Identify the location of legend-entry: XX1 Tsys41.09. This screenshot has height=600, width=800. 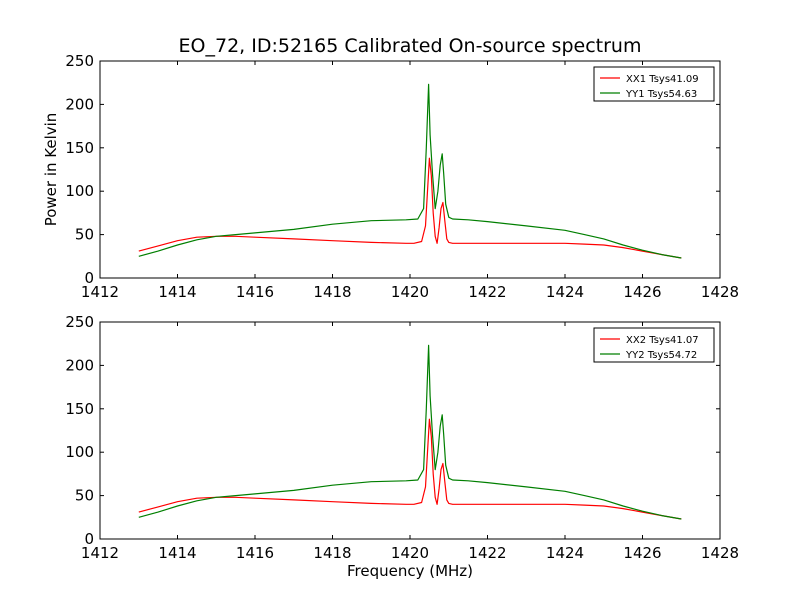
(662, 79).